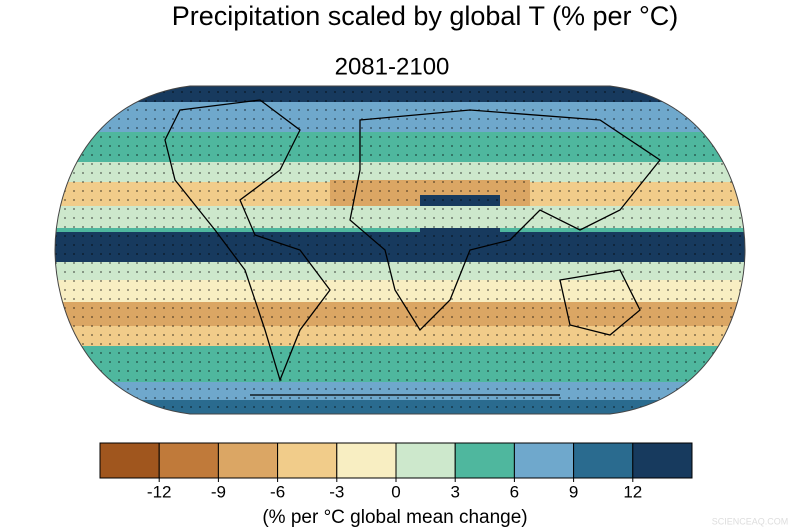 This screenshot has height=530, width=800. Describe the element at coordinates (394, 517) in the screenshot. I see `colorbar-label: (% per °C global mean change)` at that location.